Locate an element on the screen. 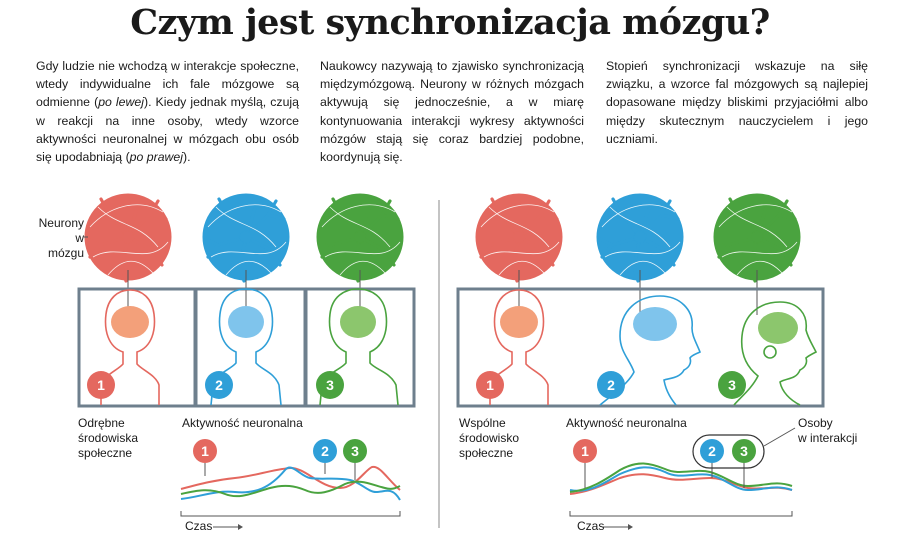 The height and width of the screenshot is (549, 900). wave-person-1-right is located at coordinates (681, 484).